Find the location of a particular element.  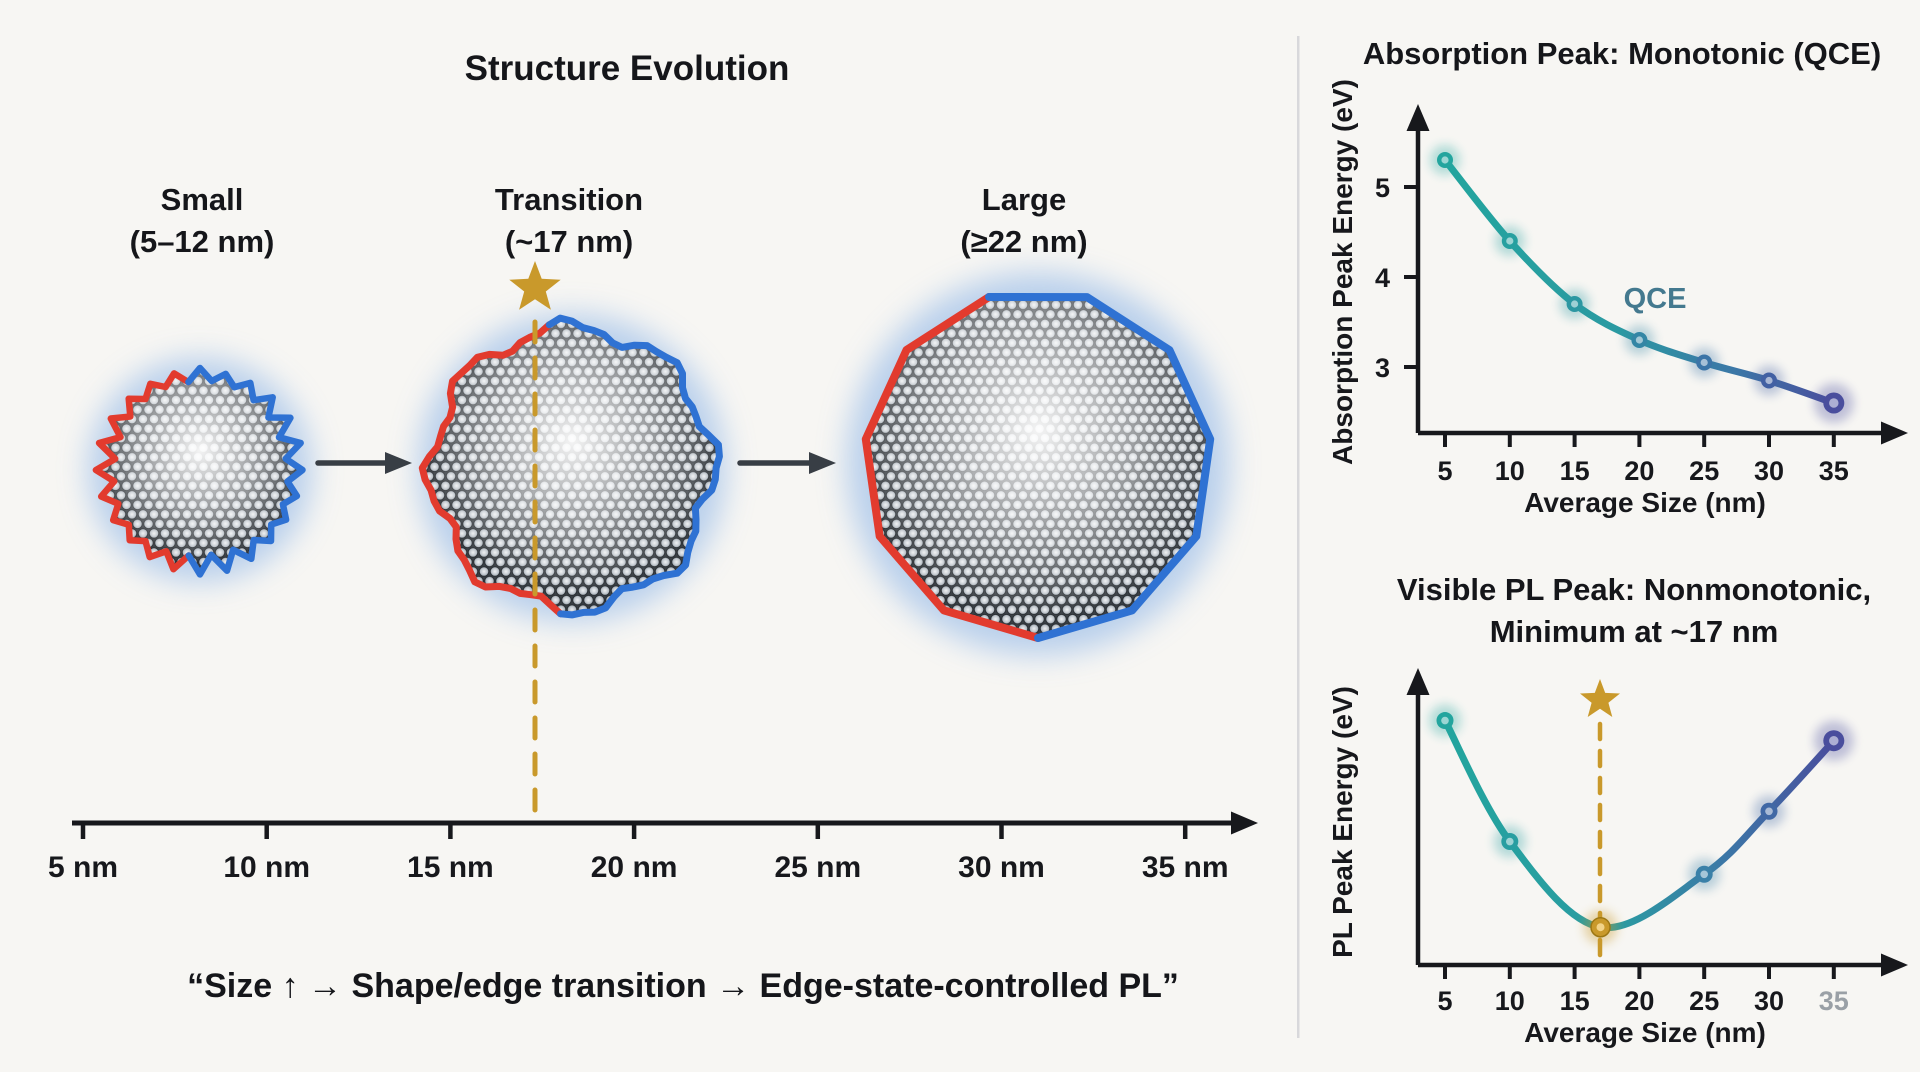

absorption-xtick-label: 20 is located at coordinates (1639, 471).